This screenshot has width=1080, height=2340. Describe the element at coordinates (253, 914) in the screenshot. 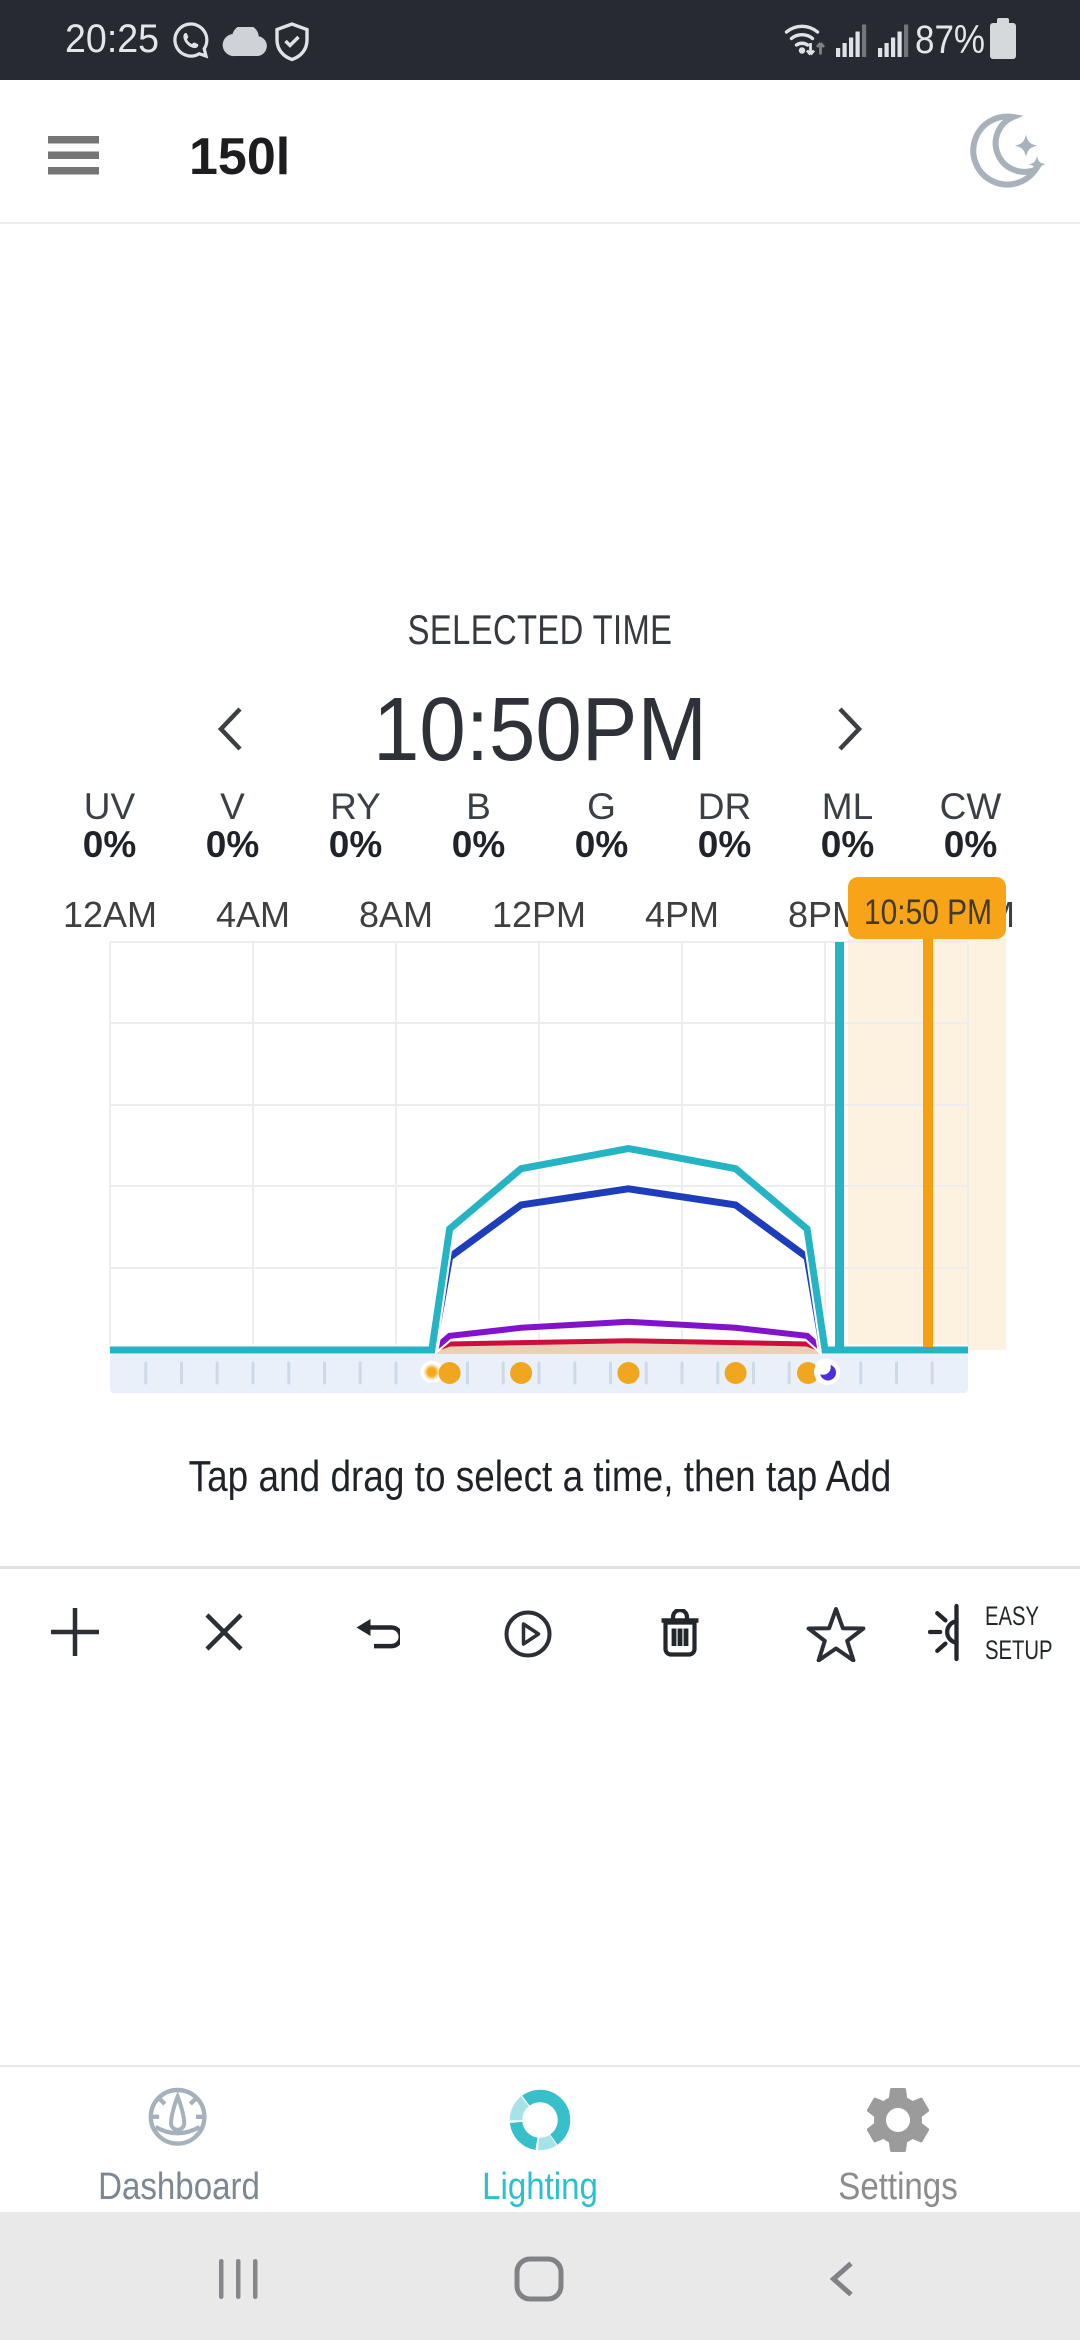

I see `svg-text: 4AM` at that location.